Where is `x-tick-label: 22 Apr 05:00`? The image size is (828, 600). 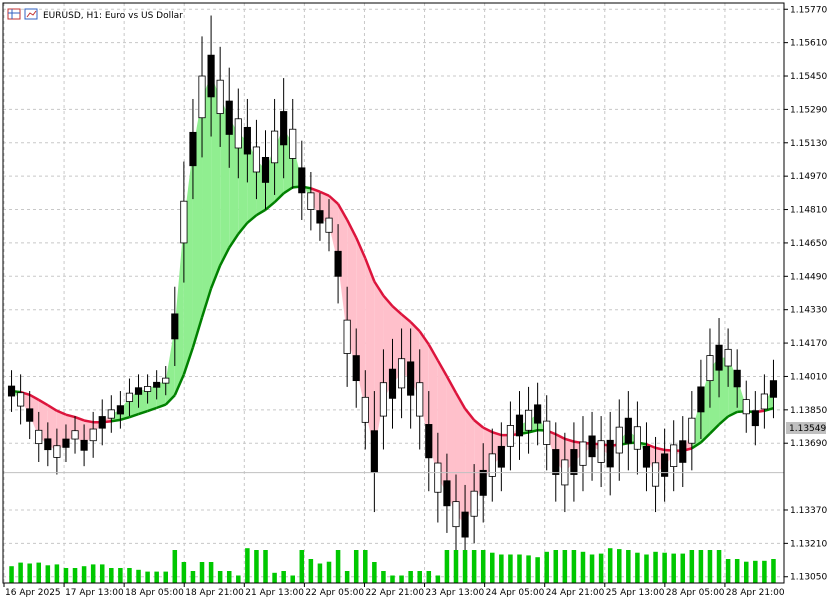 x-tick-label: 22 Apr 05:00 is located at coordinates (334, 593).